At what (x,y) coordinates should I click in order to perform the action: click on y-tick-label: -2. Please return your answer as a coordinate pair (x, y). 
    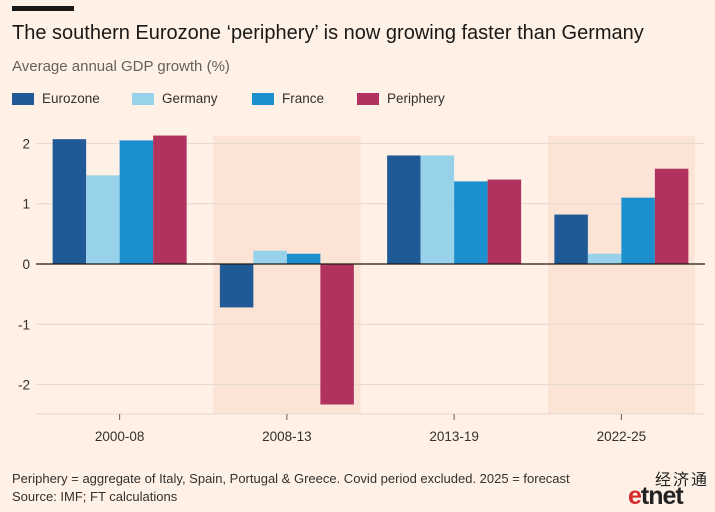
    Looking at the image, I should click on (24, 385).